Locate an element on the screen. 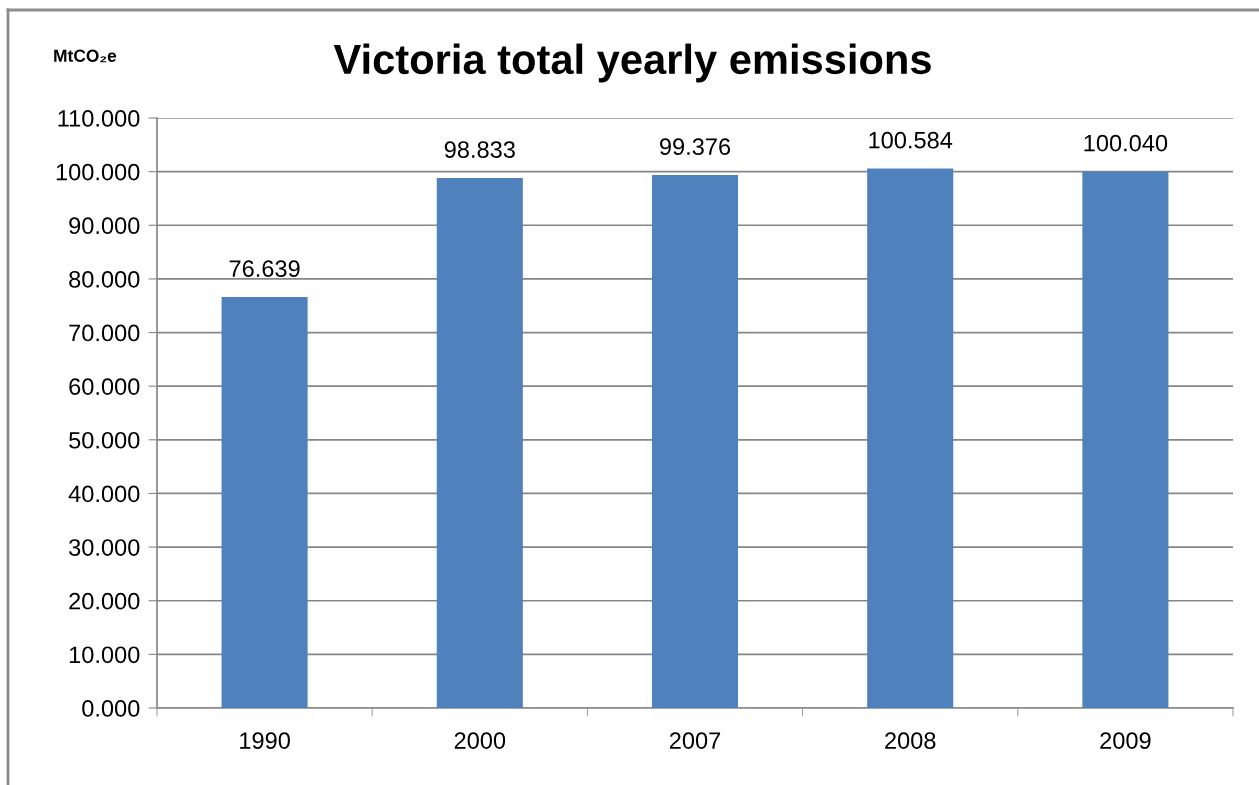 Image resolution: width=1259 pixels, height=785 pixels. data-label: 100.040 is located at coordinates (1126, 143).